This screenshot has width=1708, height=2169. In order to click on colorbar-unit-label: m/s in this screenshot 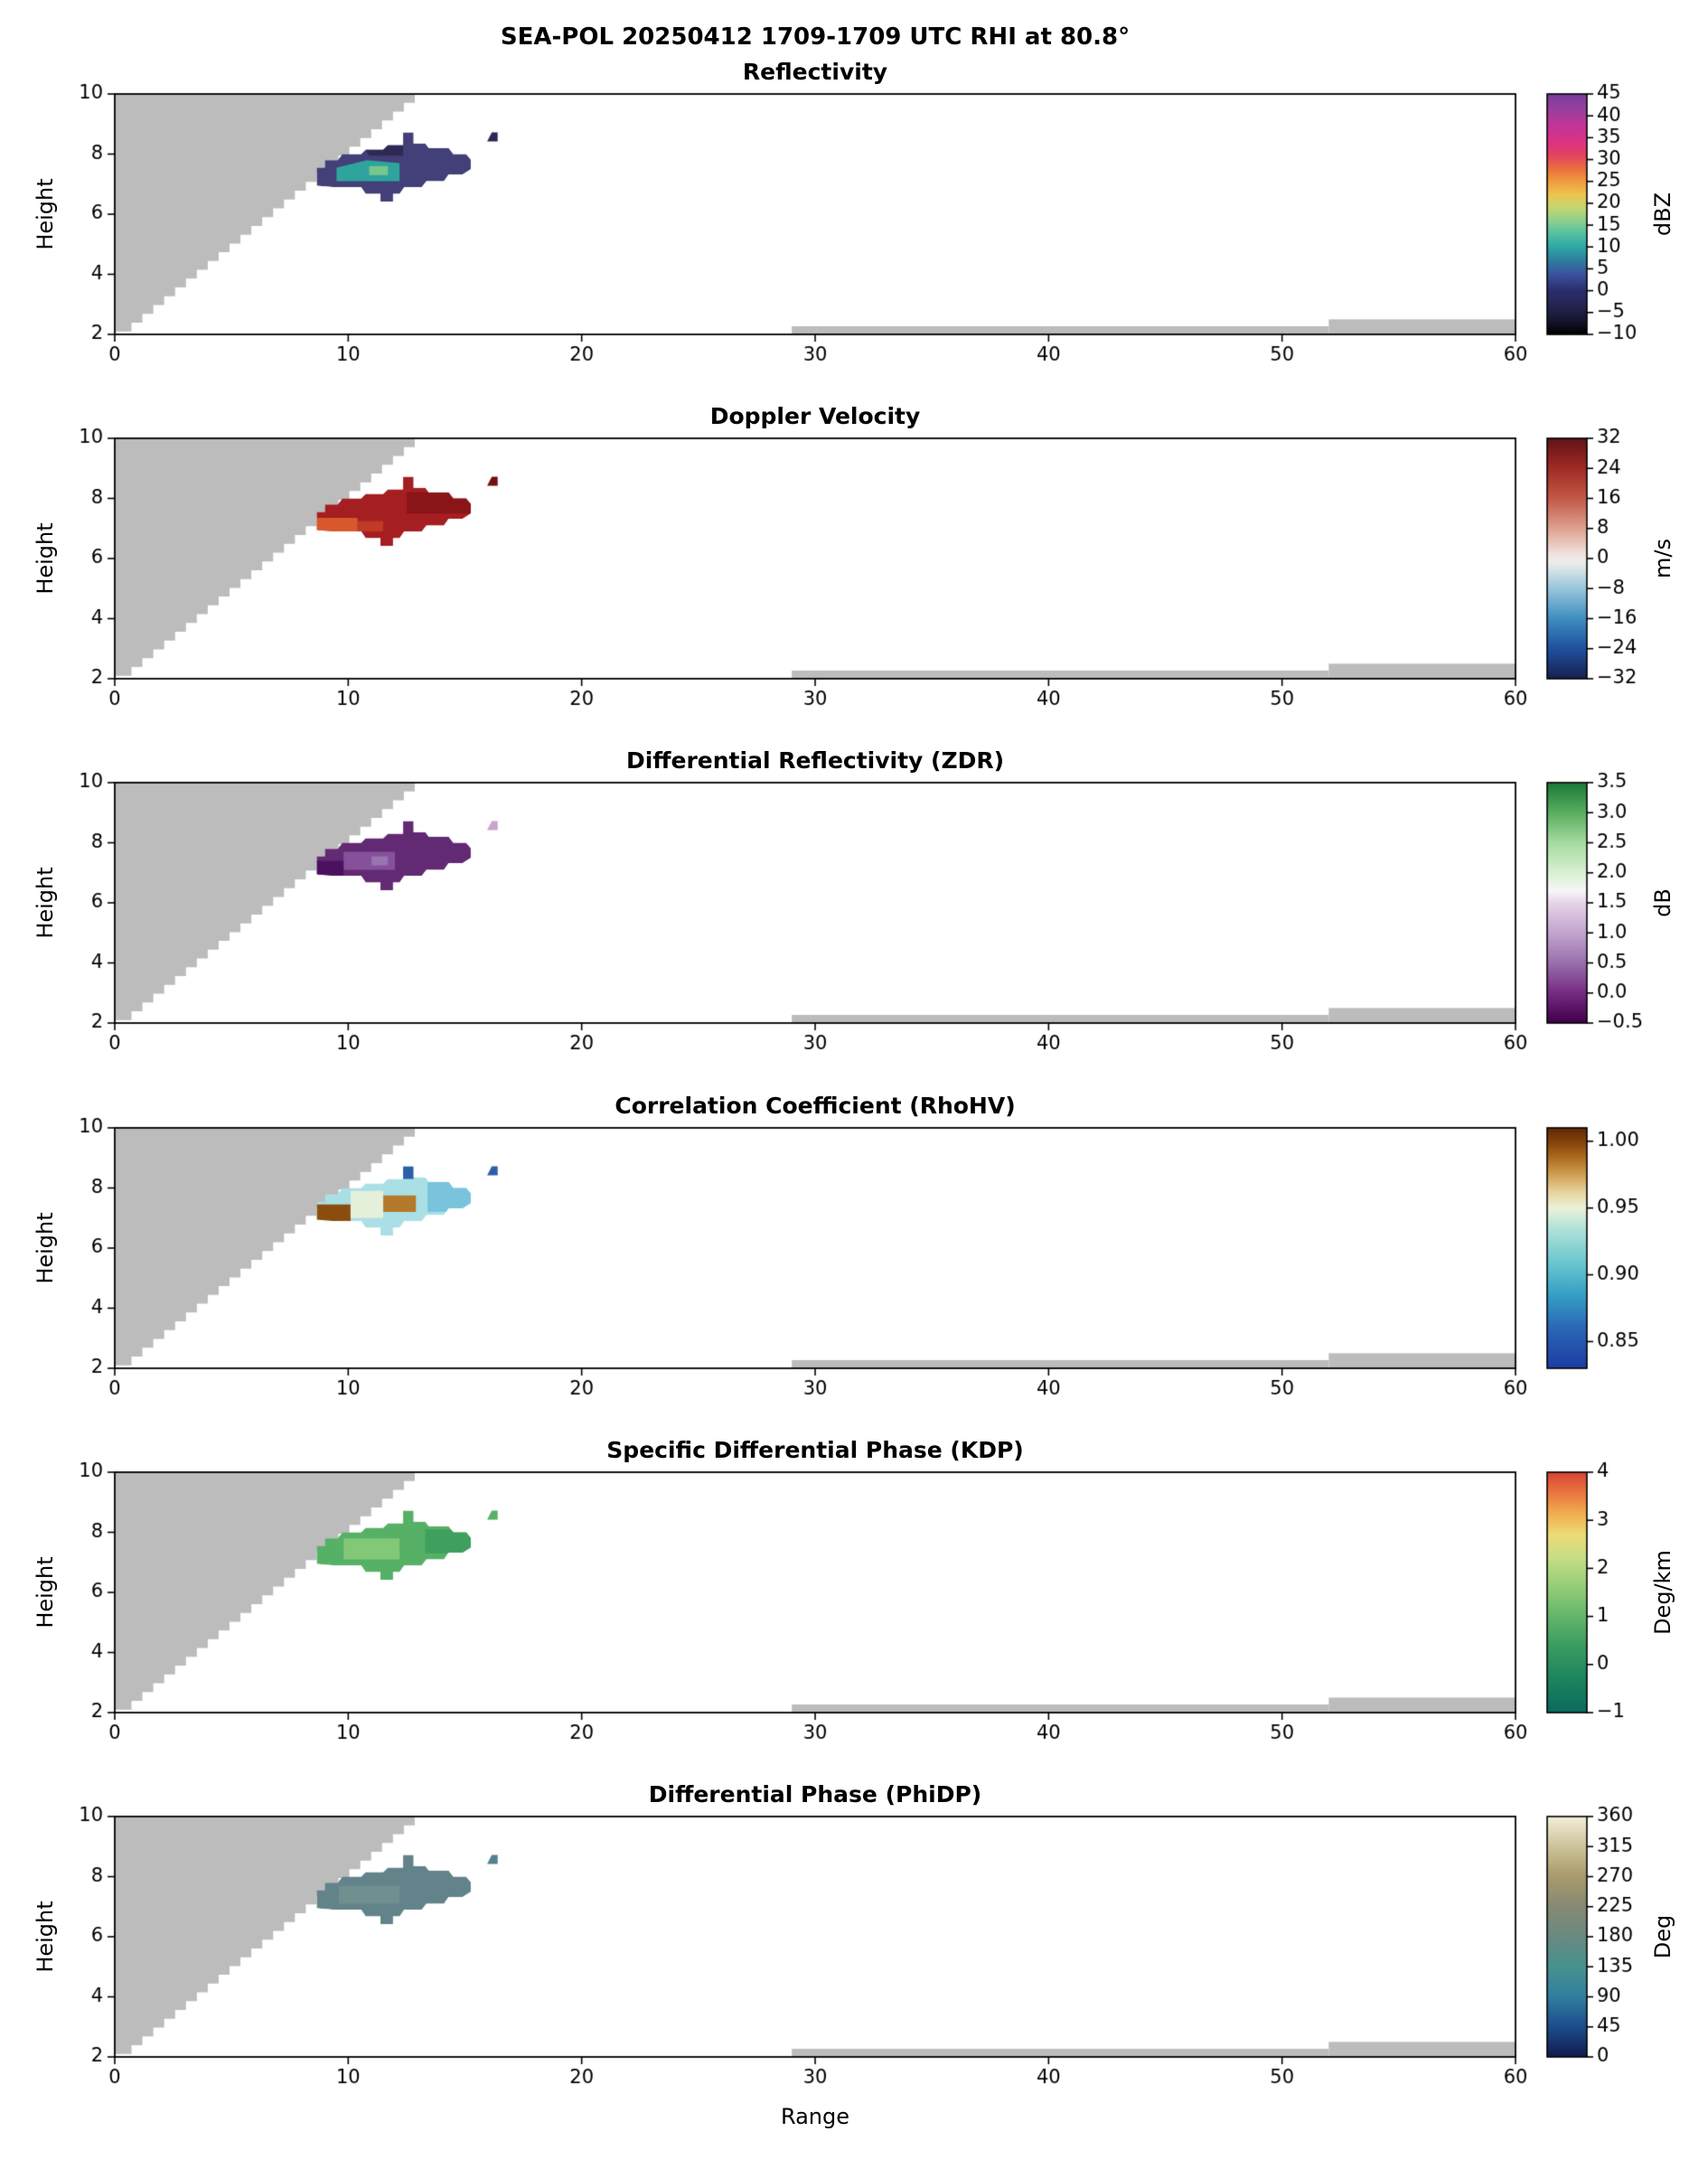, I will do `click(1662, 558)`.